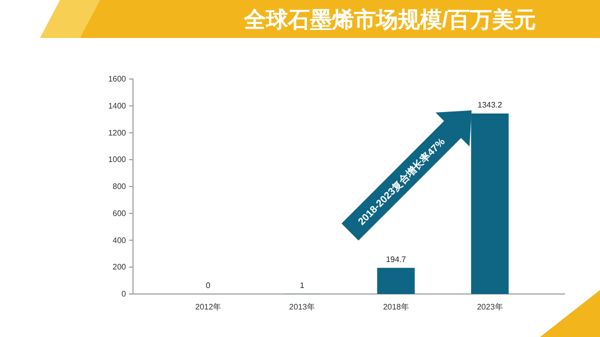  I want to click on data-label: 194.7, so click(396, 259).